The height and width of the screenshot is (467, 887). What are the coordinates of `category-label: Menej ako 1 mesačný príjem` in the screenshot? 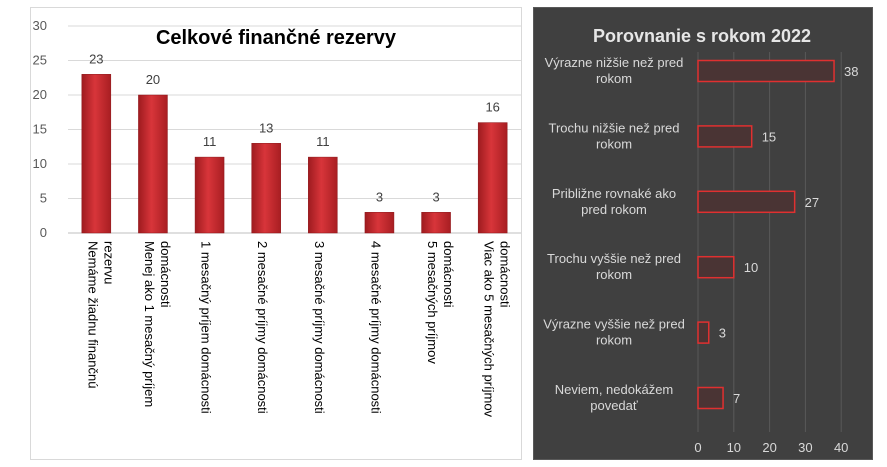 It's located at (149, 324).